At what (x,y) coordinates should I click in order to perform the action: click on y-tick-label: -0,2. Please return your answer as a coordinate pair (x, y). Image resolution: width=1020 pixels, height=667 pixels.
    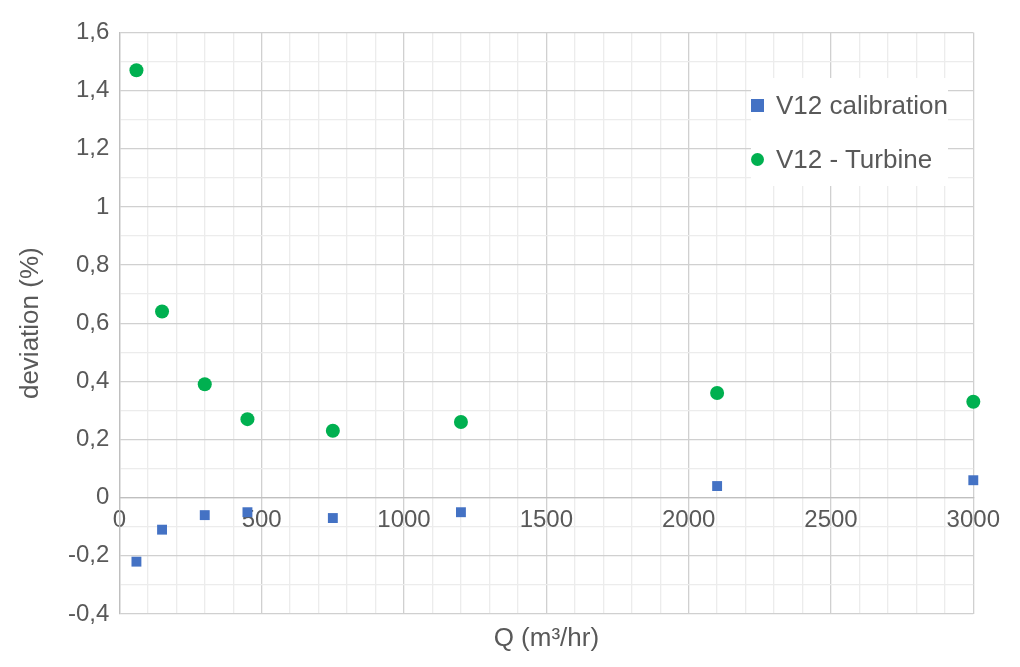
    Looking at the image, I should click on (89, 554).